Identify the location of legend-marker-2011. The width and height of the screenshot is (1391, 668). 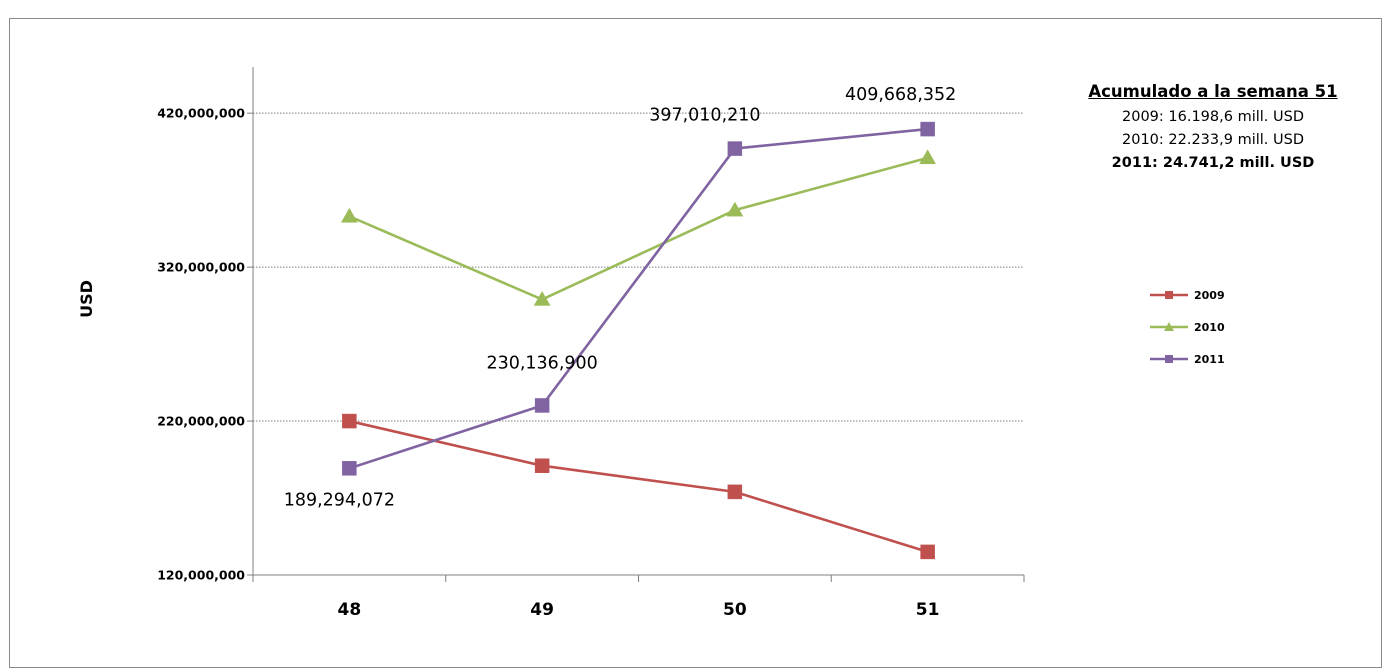
(1169, 359).